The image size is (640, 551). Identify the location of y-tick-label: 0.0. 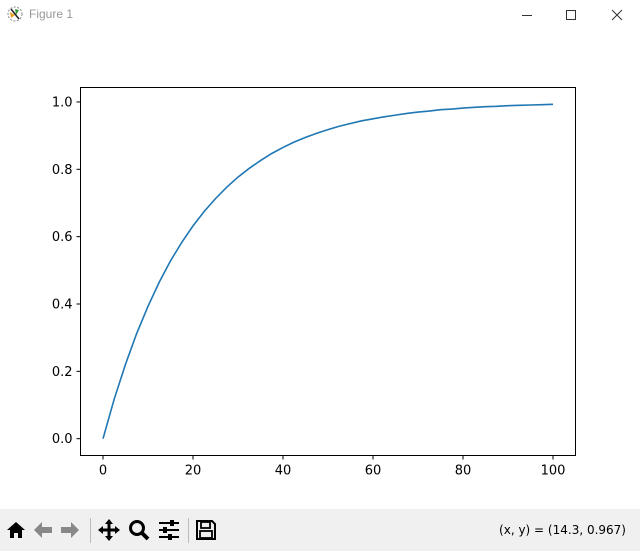
(62, 439).